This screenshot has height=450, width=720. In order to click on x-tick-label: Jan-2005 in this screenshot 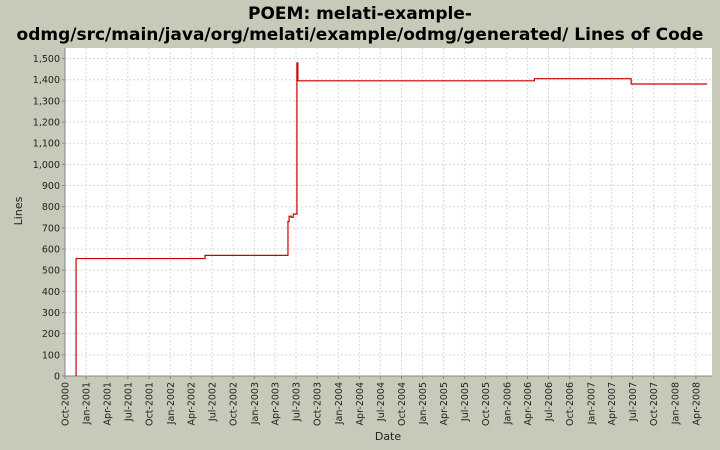, I will do `click(423, 403)`.